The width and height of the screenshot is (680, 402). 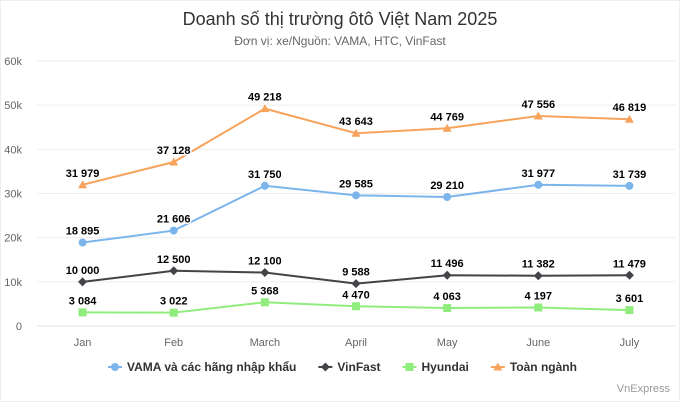 What do you see at coordinates (174, 220) in the screenshot?
I see `data-label-vama-v-c-c-h-ng-nh-p-kh-u: 21 606` at bounding box center [174, 220].